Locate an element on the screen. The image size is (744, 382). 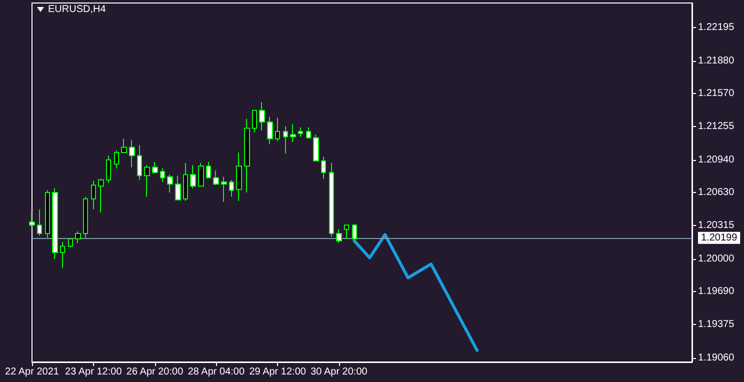
y-tick-label: 1.21880 is located at coordinates (716, 60).